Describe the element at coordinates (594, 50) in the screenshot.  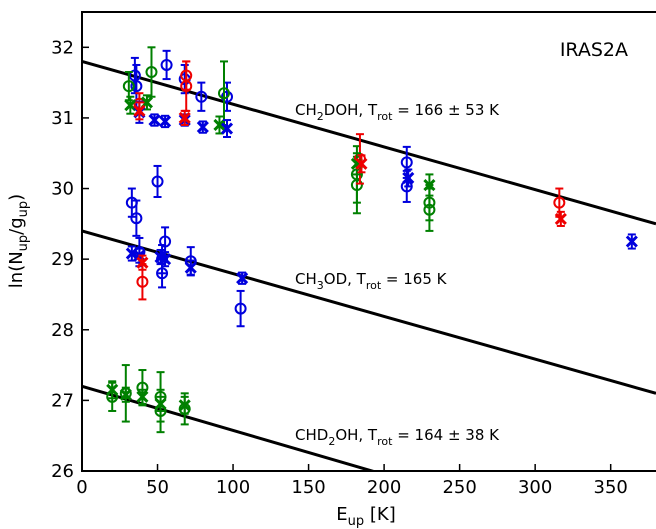
I see `panel-label: IRAS2A` at that location.